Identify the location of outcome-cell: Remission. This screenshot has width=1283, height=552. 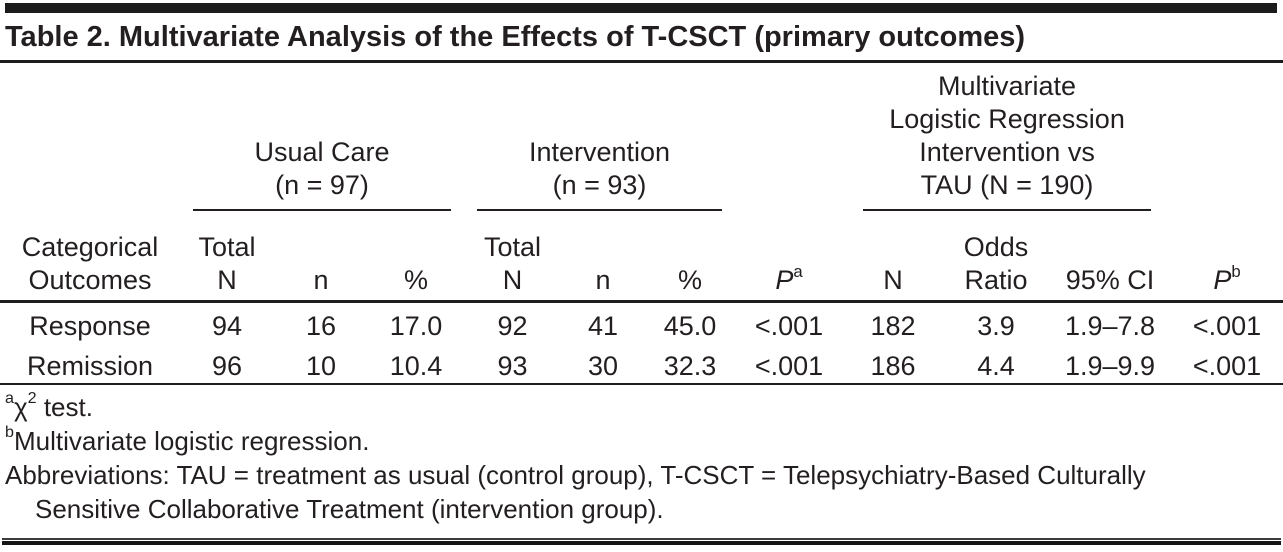
(90, 364).